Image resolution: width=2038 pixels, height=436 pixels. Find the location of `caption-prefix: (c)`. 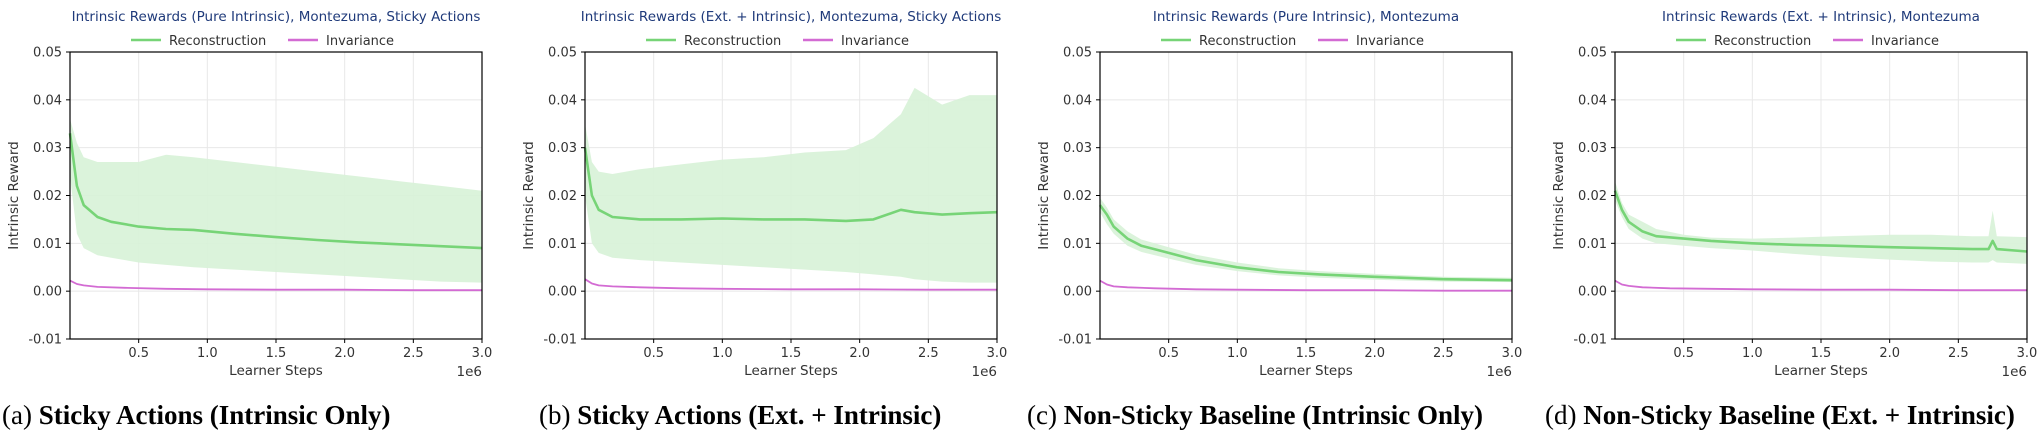

caption-prefix: (c) is located at coordinates (1045, 415).